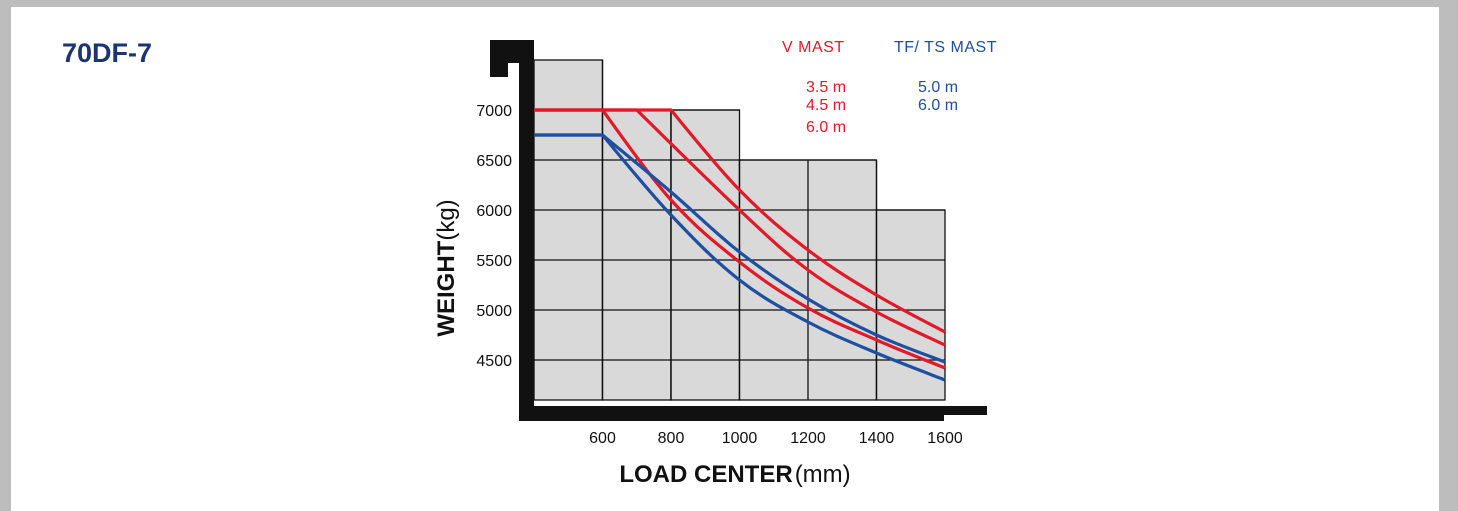  What do you see at coordinates (494, 111) in the screenshot?
I see `y-tick-label: 7000` at bounding box center [494, 111].